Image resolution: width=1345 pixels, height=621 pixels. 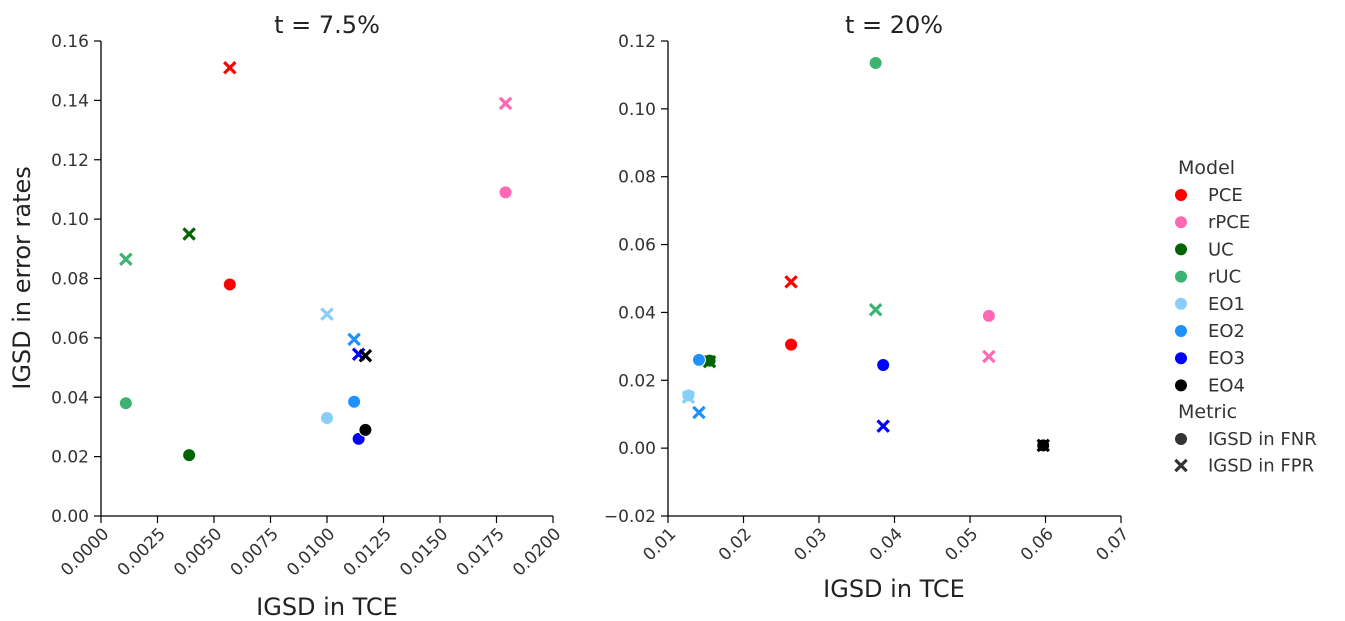 I want to click on y-tick-label: 0.14, so click(x=70, y=101).